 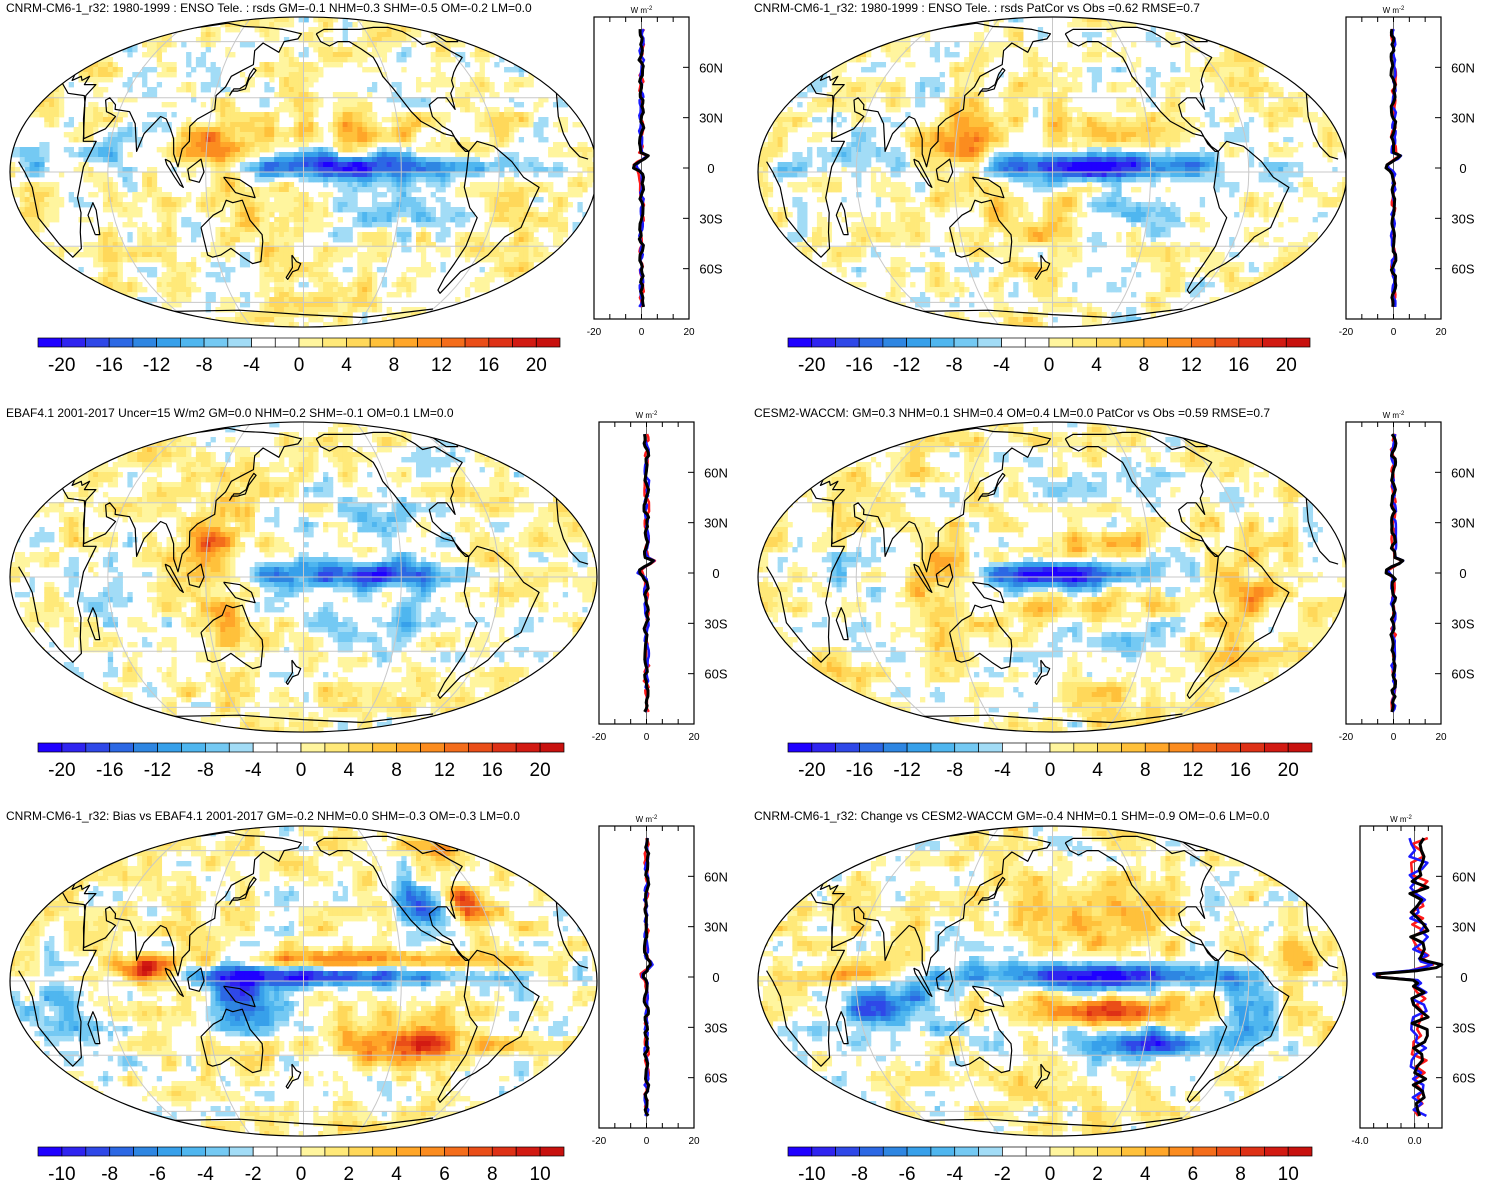 What do you see at coordinates (61, 365) in the screenshot?
I see `colorbar-tick-label: -20` at bounding box center [61, 365].